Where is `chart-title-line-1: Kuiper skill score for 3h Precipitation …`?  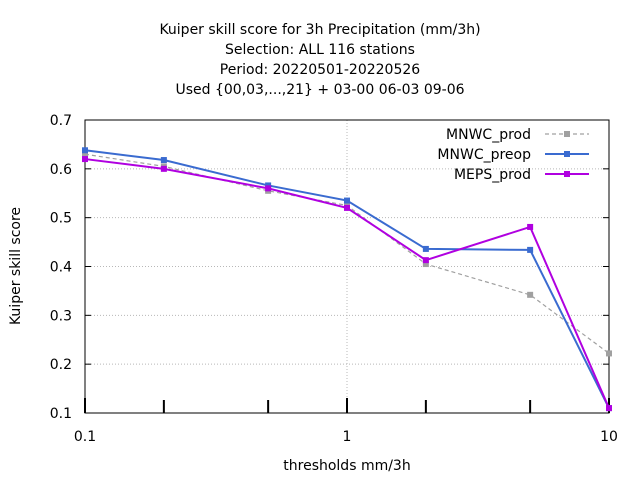 chart-title-line-1: Kuiper skill score for 3h Precipitation … is located at coordinates (320, 30).